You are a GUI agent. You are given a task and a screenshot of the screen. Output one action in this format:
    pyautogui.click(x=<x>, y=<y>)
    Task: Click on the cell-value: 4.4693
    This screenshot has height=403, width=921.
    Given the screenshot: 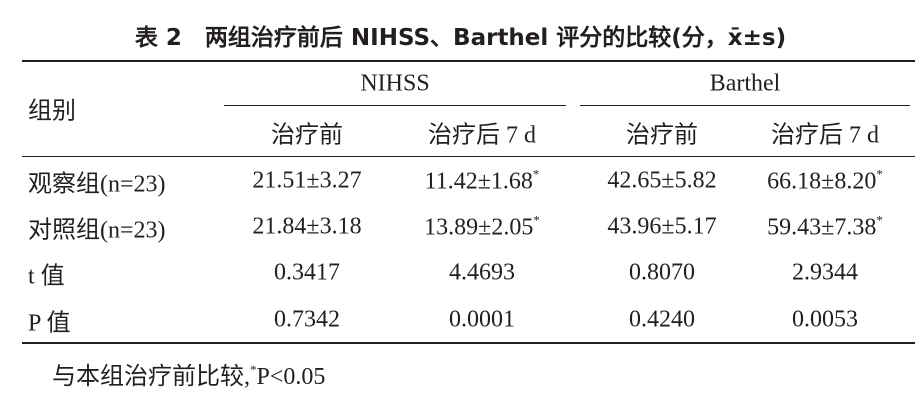 What is the action you would take?
    pyautogui.click(x=482, y=272)
    